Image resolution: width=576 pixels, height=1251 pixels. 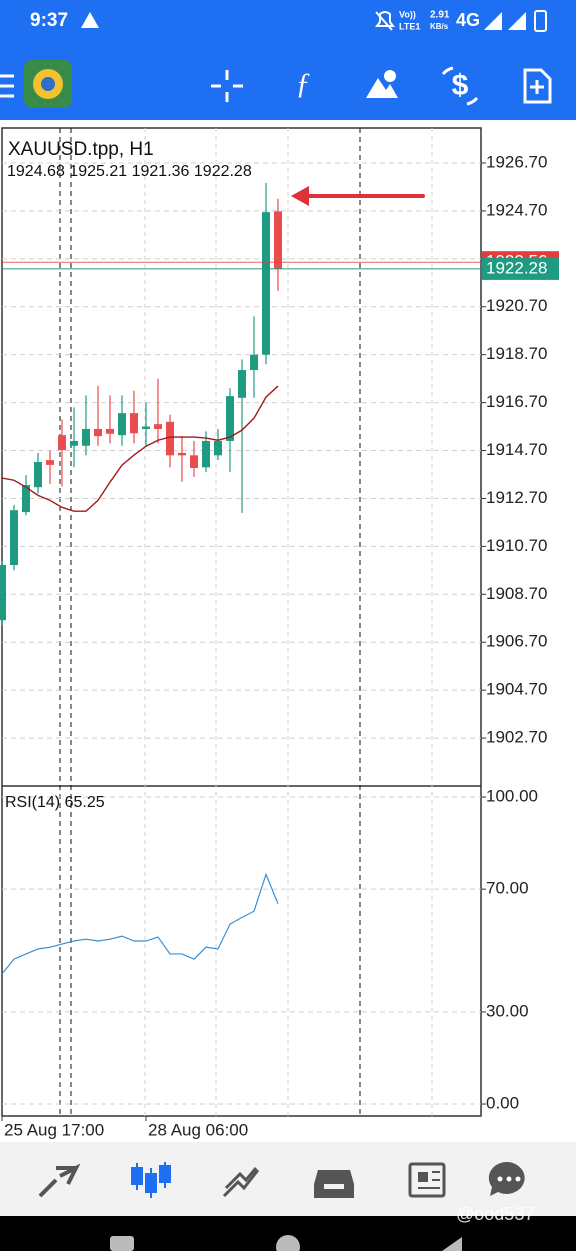 What do you see at coordinates (516, 209) in the screenshot?
I see `y-tick-label: 1924.70` at bounding box center [516, 209].